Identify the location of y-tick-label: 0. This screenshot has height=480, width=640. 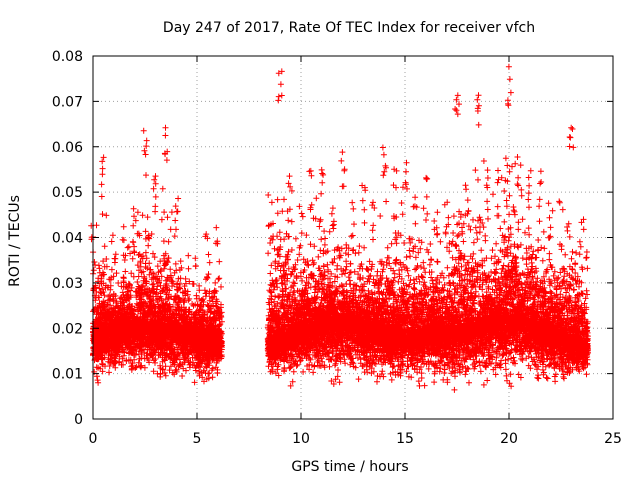
(78, 420).